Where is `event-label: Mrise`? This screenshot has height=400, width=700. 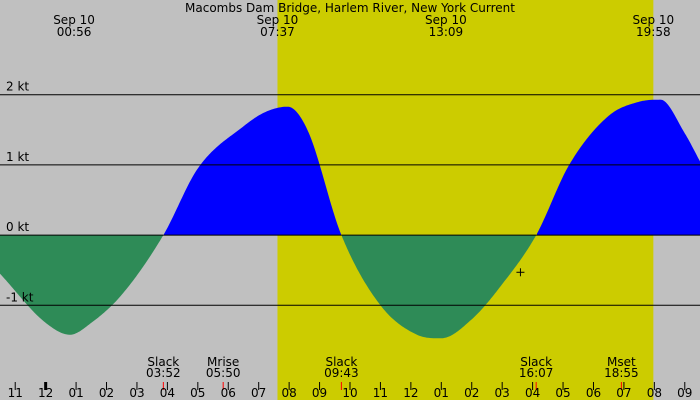
event-label: Mrise is located at coordinates (223, 362).